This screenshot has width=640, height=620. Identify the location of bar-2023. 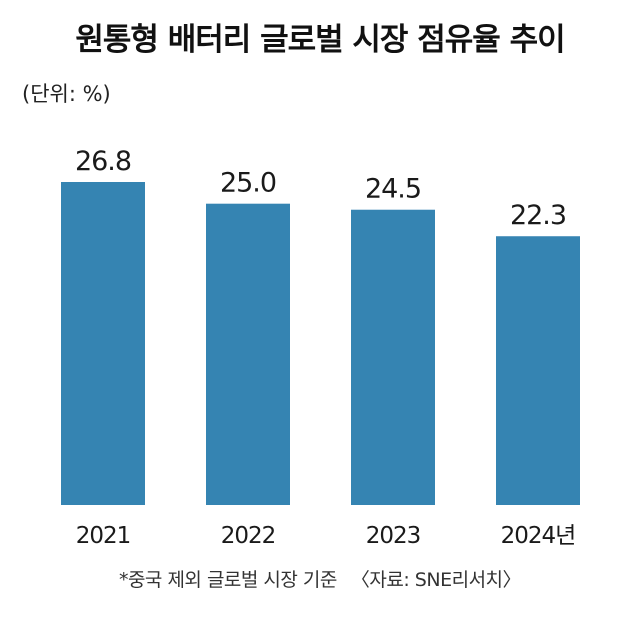
(393, 357).